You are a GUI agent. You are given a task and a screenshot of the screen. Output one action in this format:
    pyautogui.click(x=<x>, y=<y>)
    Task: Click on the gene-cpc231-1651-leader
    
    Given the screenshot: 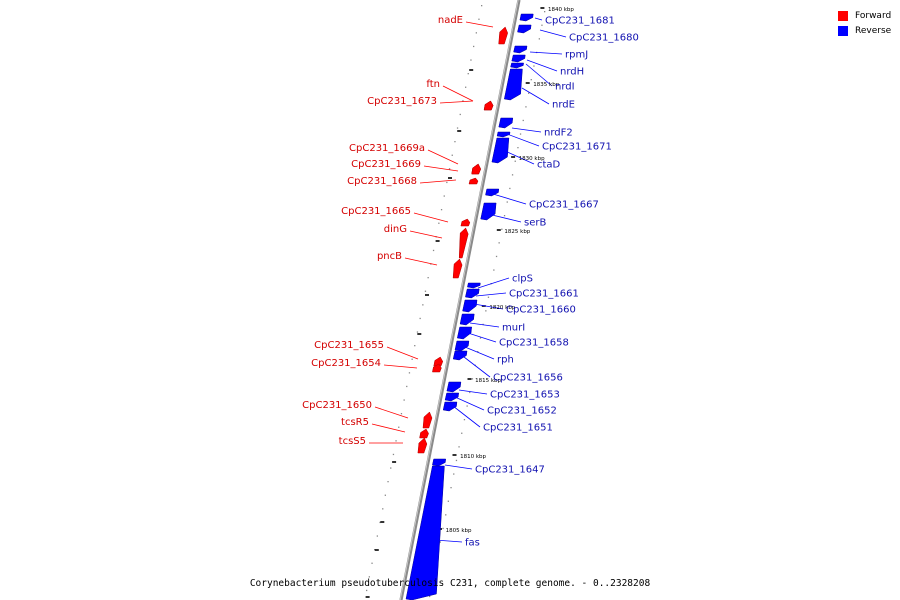 What is the action you would take?
    pyautogui.click(x=466, y=416)
    